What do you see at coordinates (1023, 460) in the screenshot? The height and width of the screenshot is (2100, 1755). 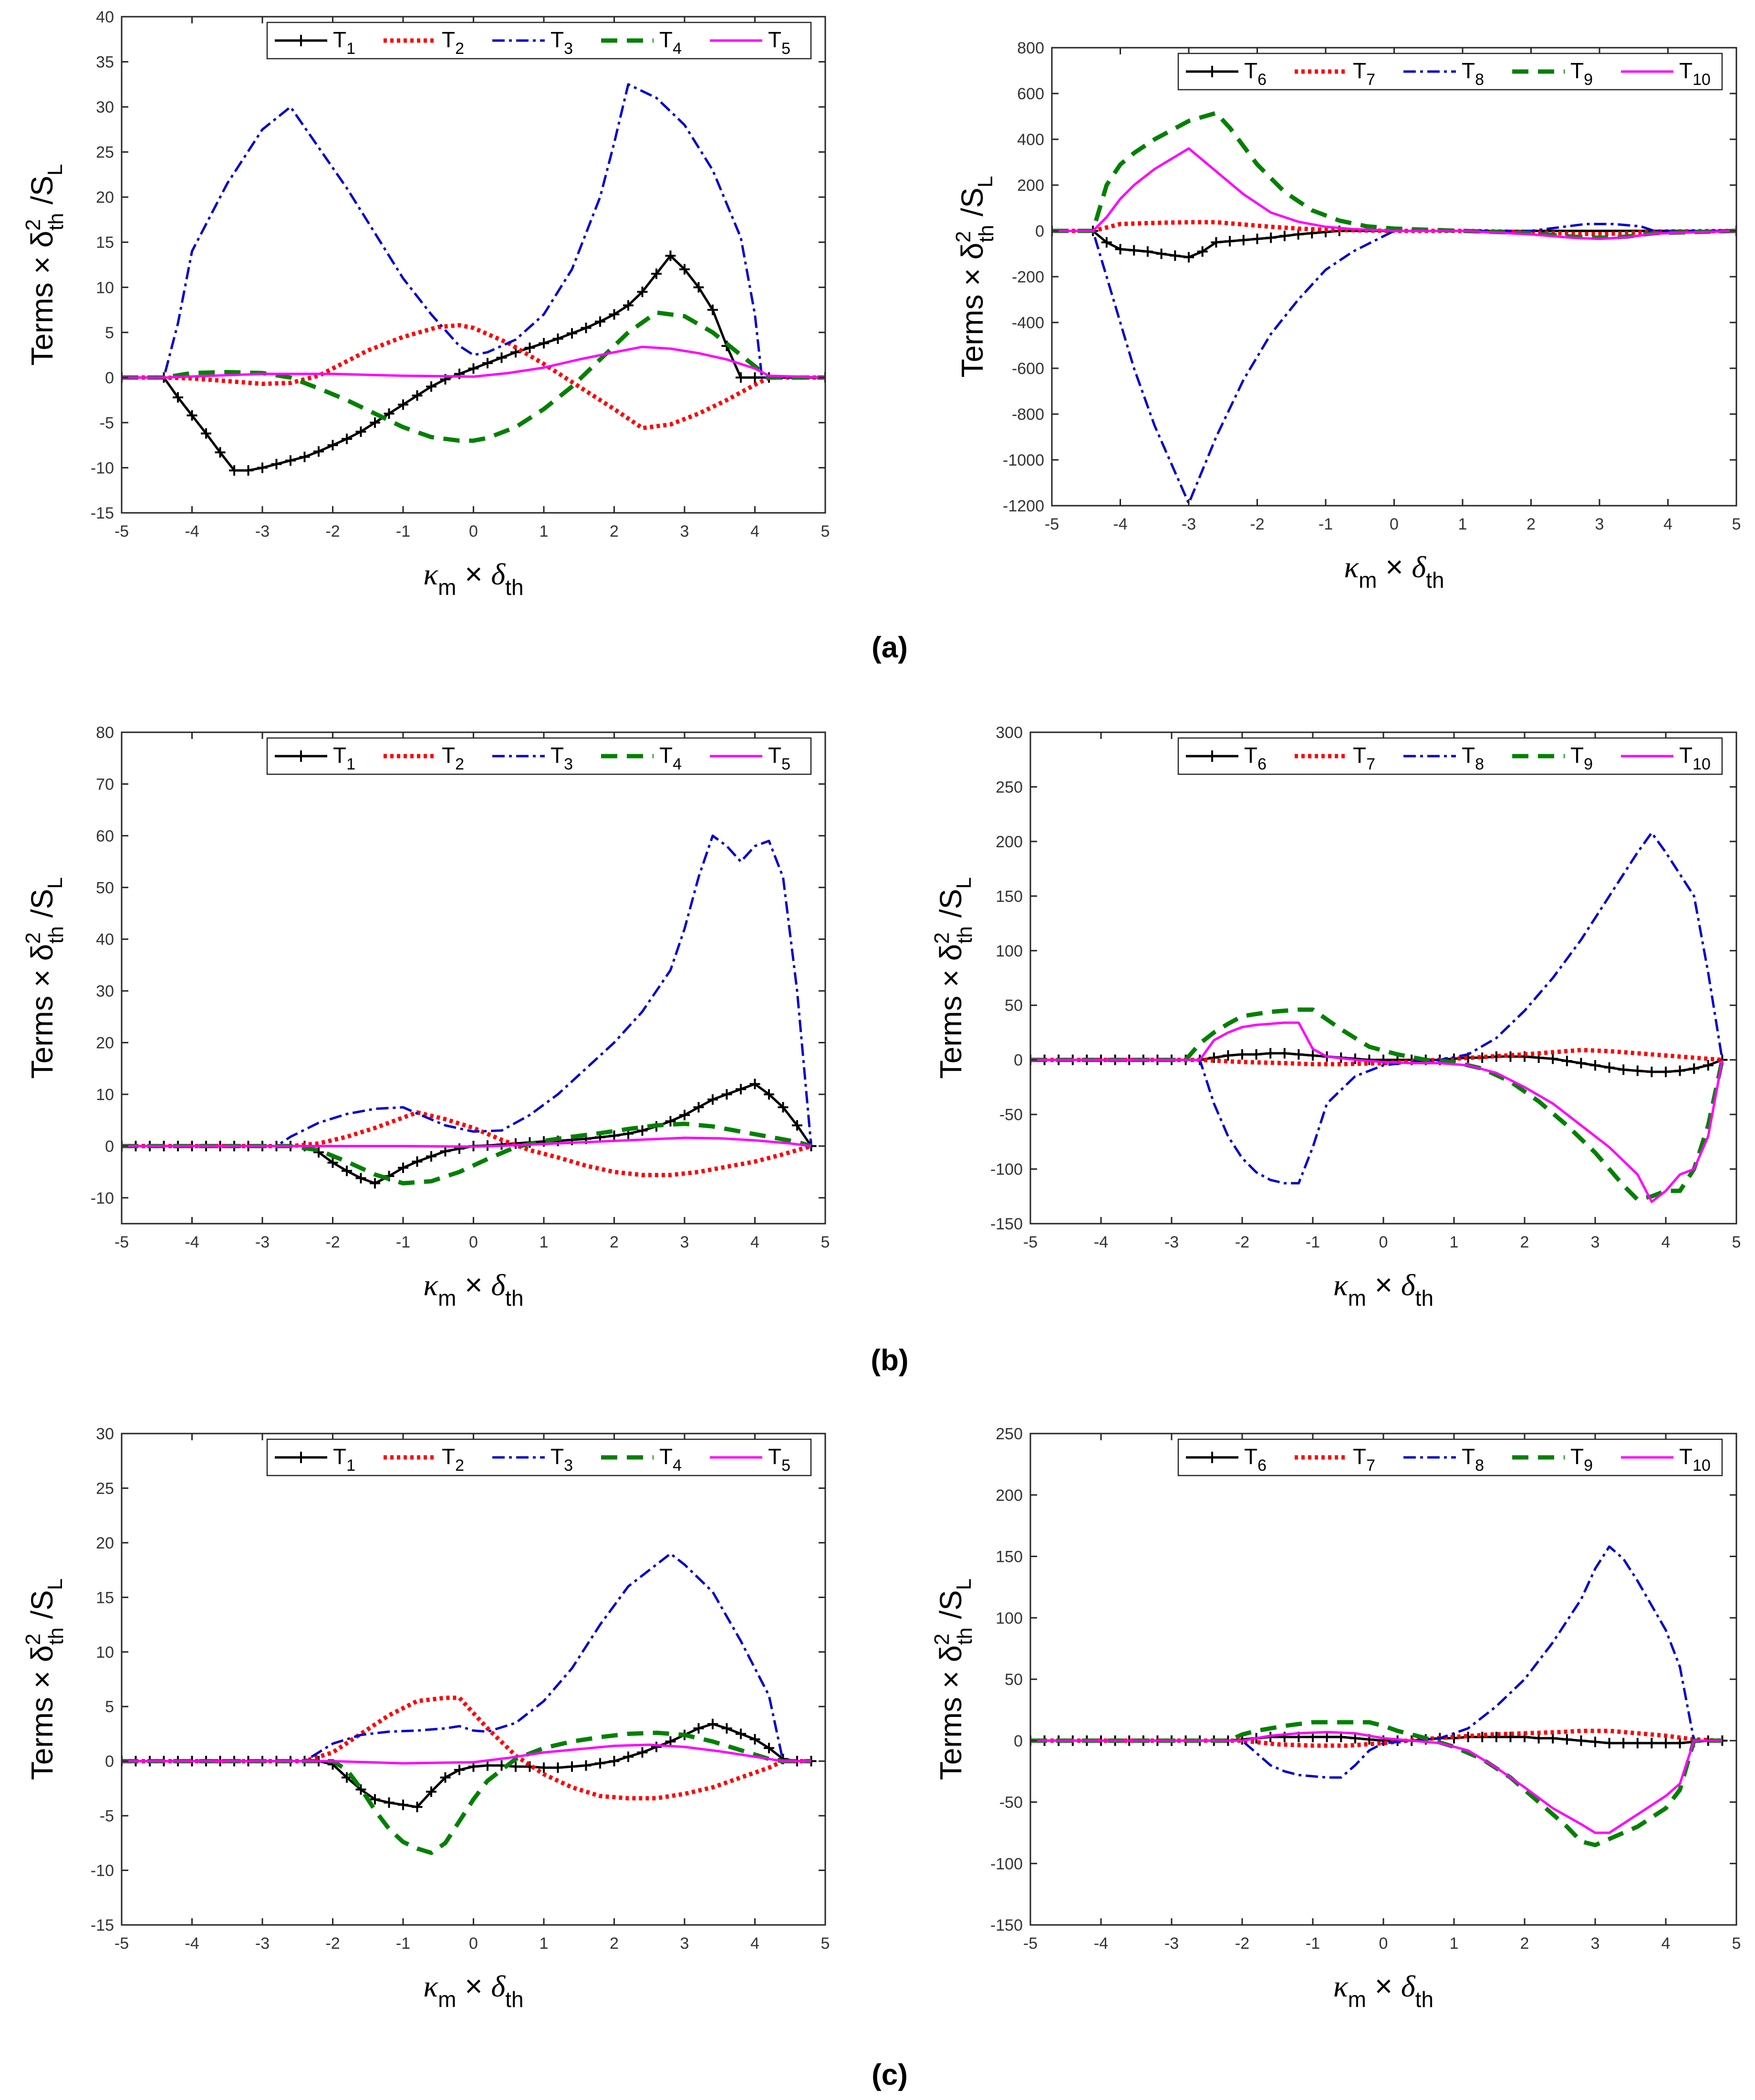 I see `y-tick-label: -1000` at bounding box center [1023, 460].